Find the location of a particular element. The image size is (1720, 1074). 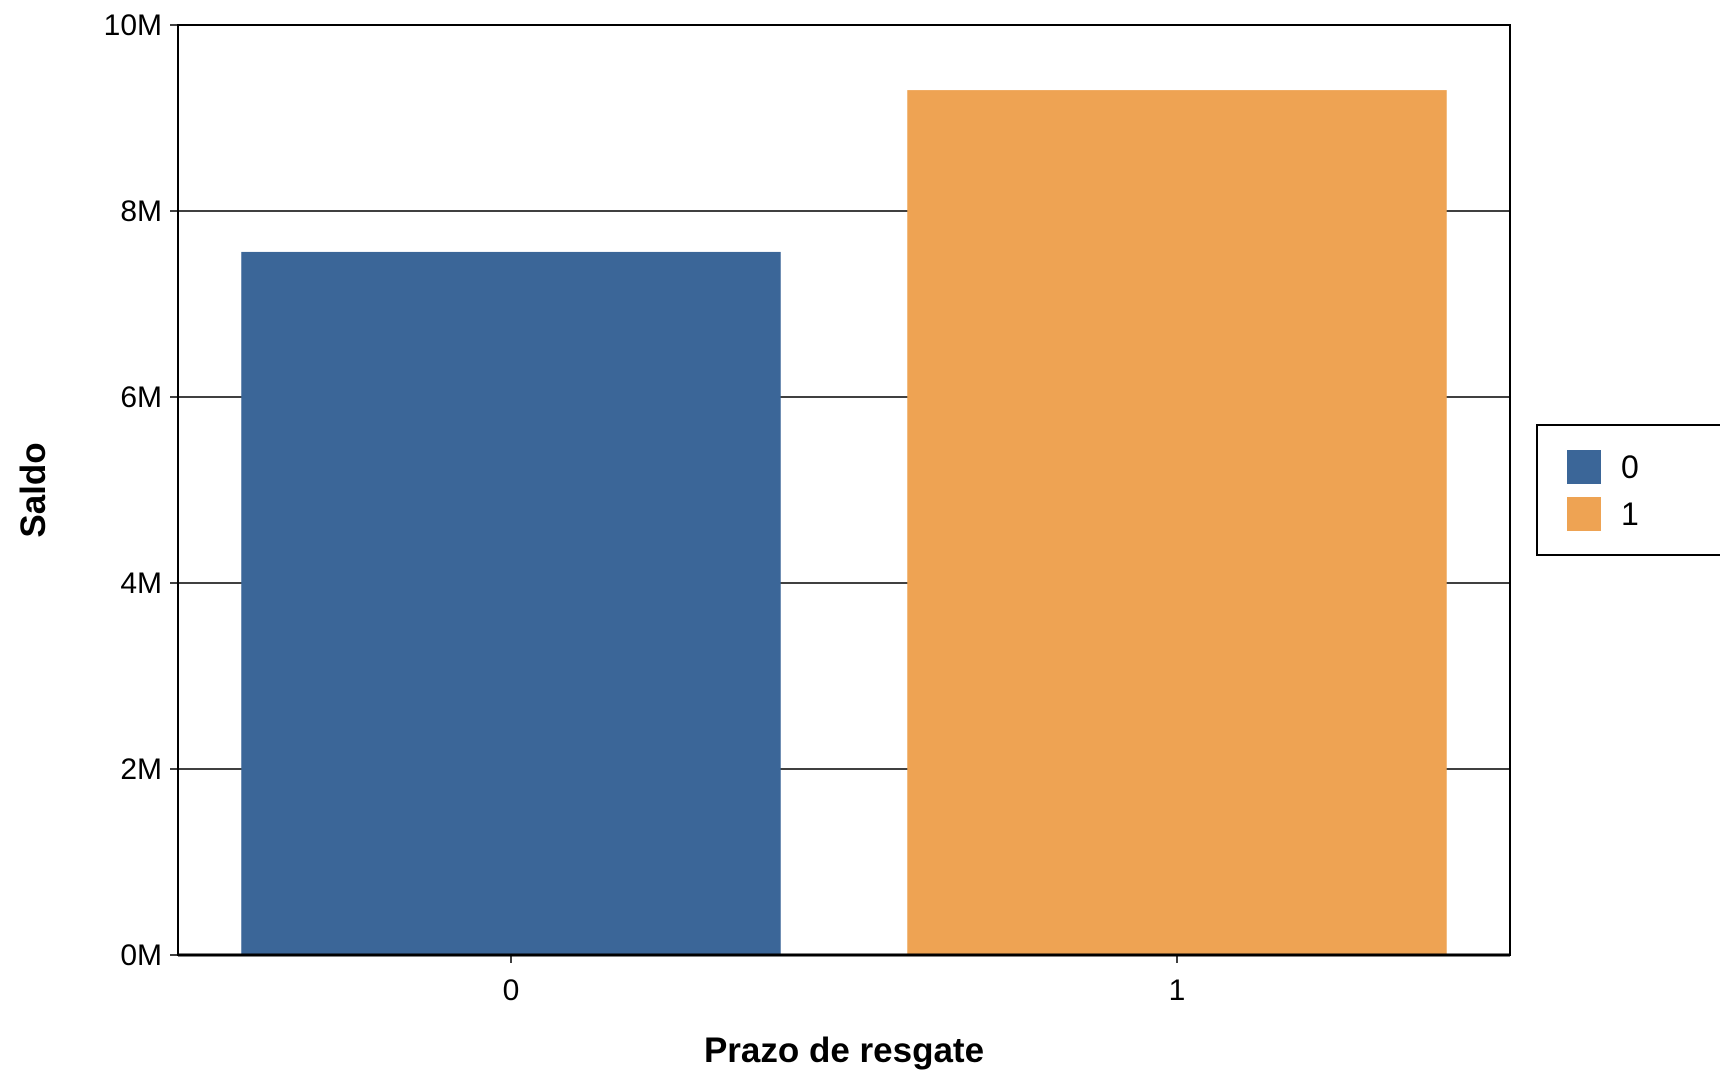

legend-box is located at coordinates (1628, 490).